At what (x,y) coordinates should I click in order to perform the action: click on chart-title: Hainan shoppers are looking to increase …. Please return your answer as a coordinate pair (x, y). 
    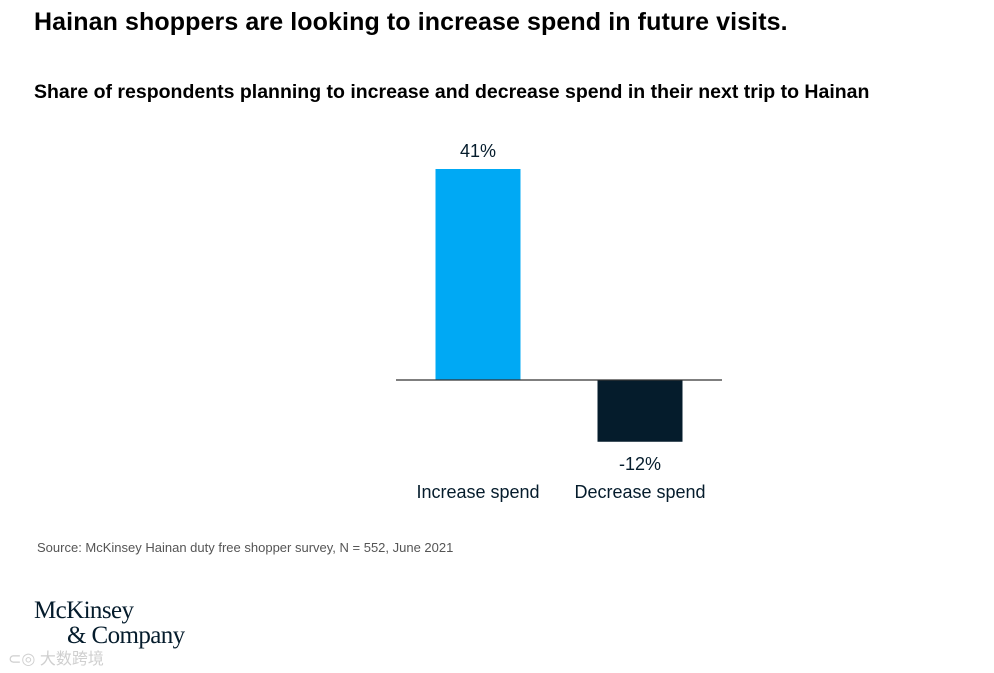
    Looking at the image, I should click on (411, 22).